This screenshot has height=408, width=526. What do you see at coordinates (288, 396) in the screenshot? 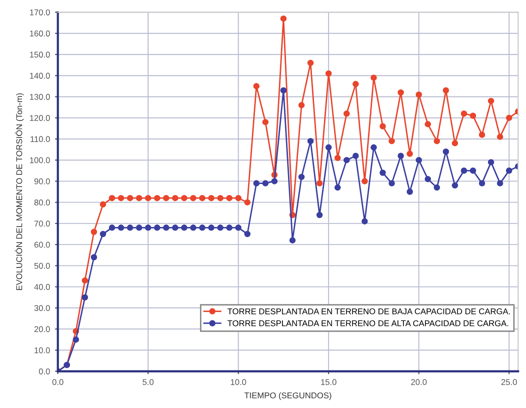
I see `x-axis-title: TIEMPO (SEGUNDOS)` at bounding box center [288, 396].